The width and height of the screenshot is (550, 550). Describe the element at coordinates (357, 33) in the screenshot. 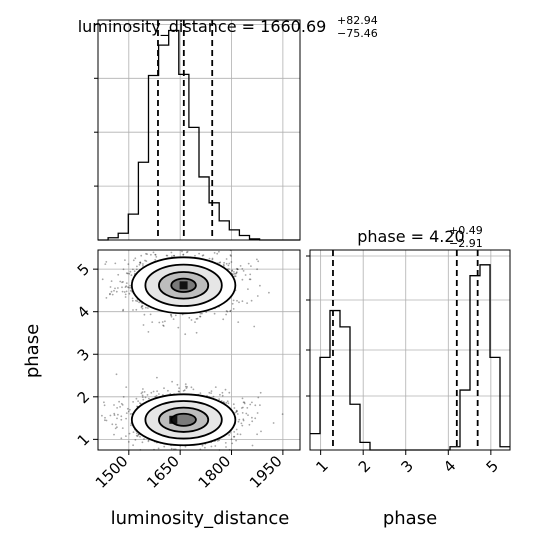

I see `ld-title-lower: −75.46` at that location.